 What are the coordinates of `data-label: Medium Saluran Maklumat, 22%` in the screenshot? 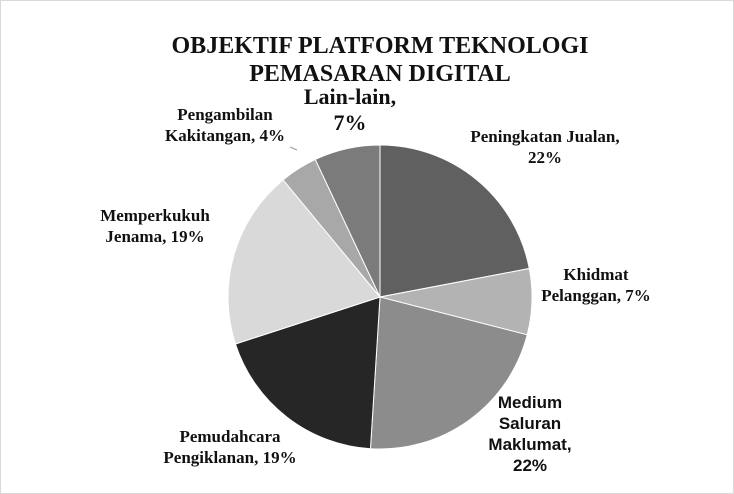 It's located at (530, 434).